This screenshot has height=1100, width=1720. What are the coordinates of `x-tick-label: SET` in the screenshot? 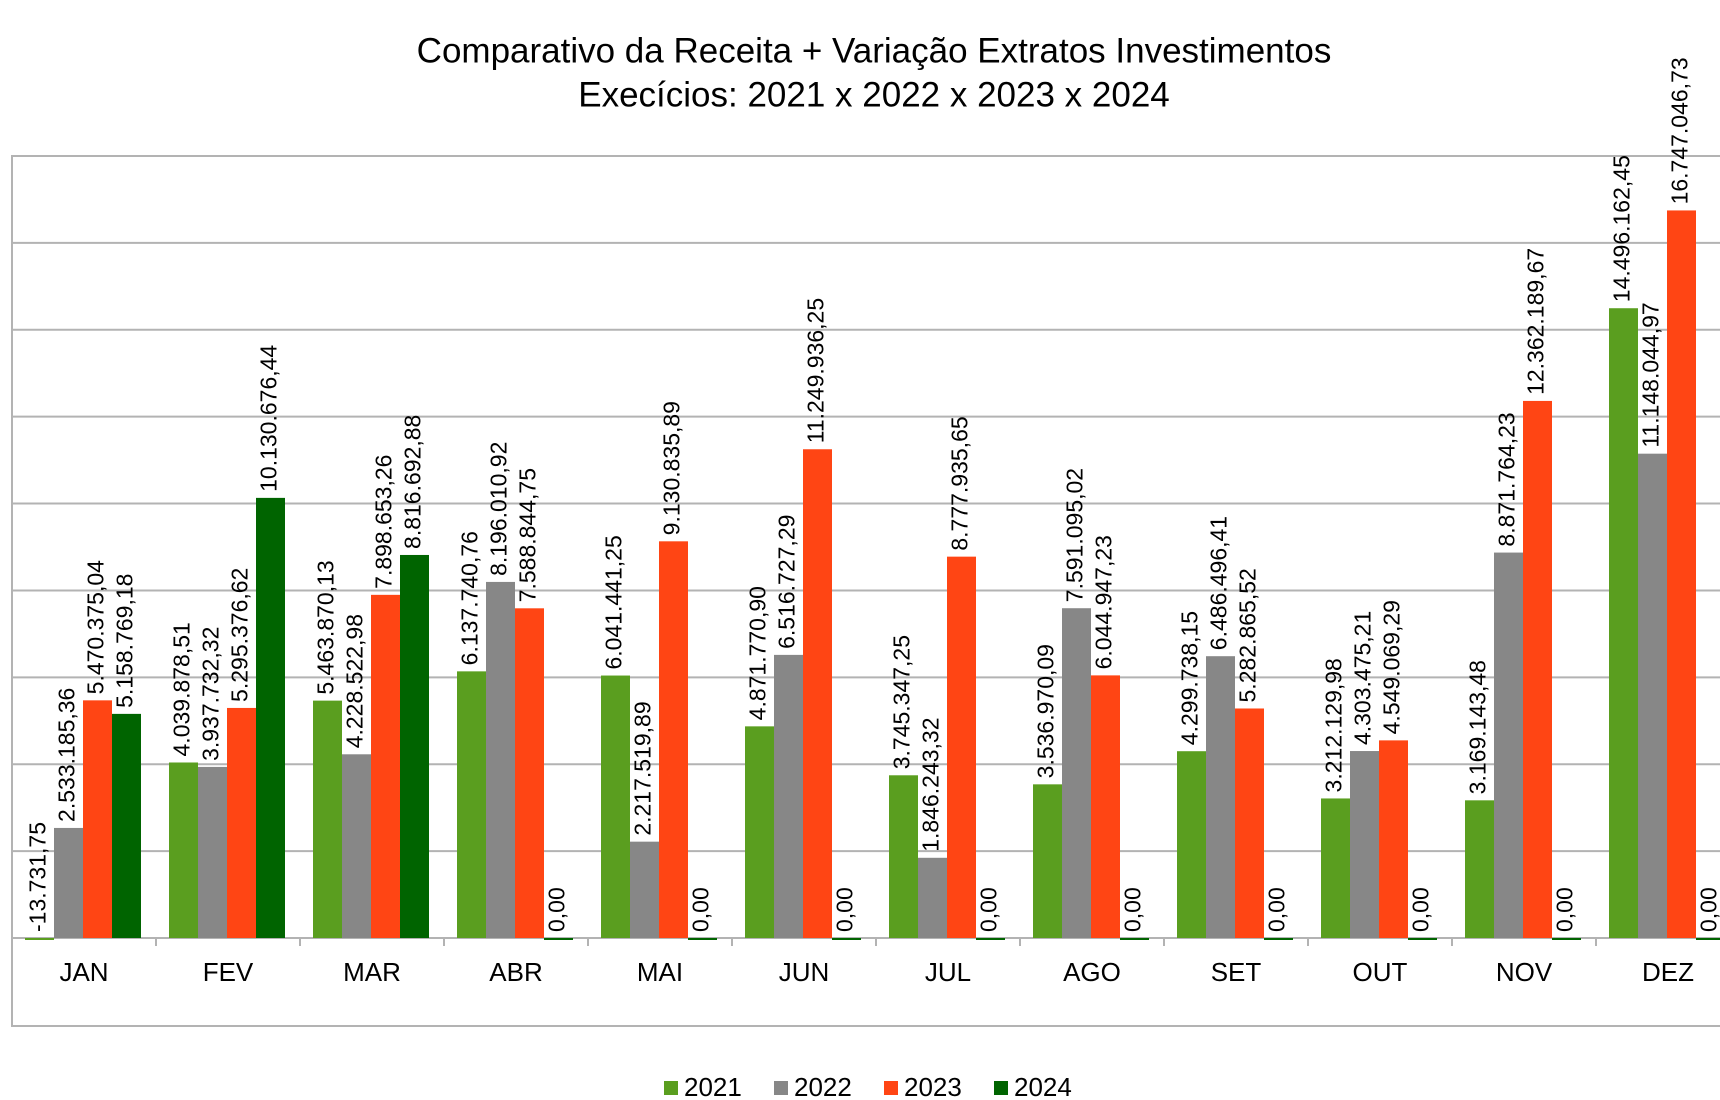 It's located at (1236, 972).